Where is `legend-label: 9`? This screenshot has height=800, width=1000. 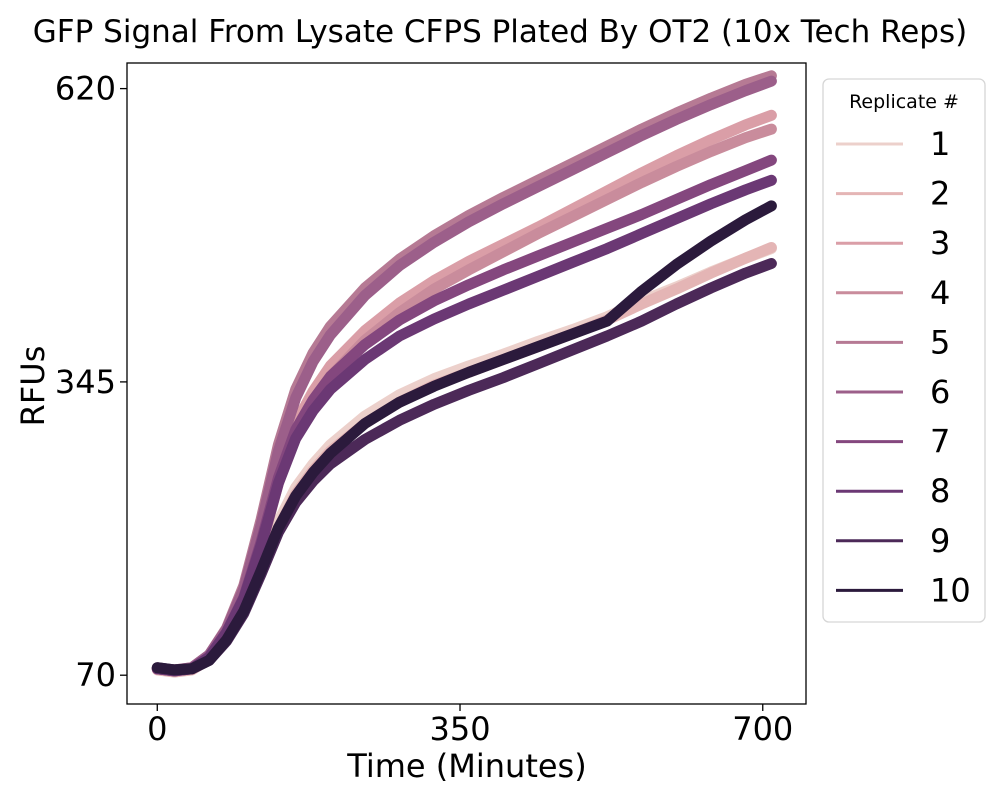 legend-label: 9 is located at coordinates (940, 541).